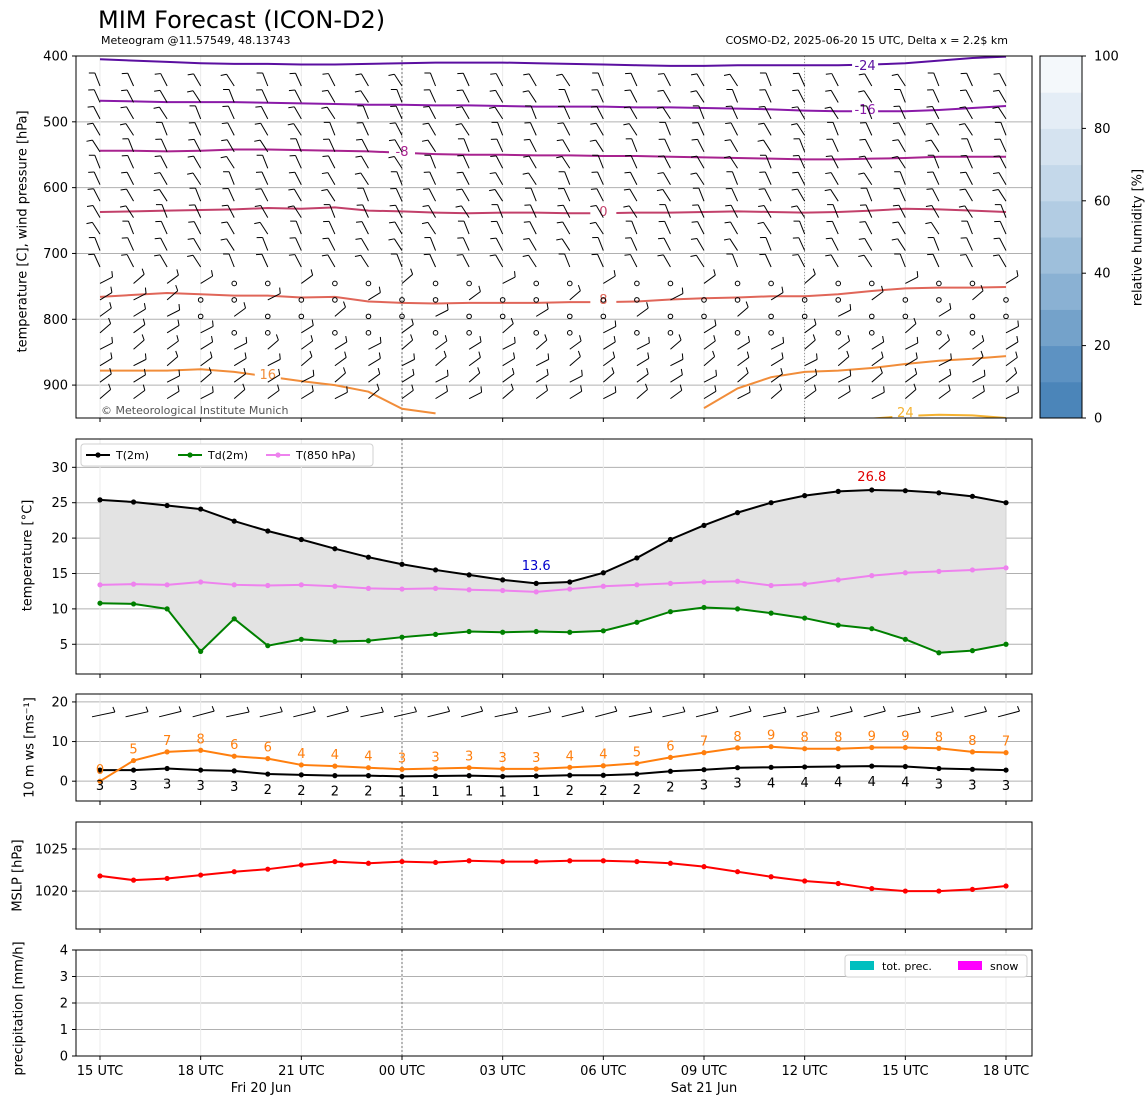  Describe the element at coordinates (190, 455) in the screenshot. I see `legend-marker` at that location.